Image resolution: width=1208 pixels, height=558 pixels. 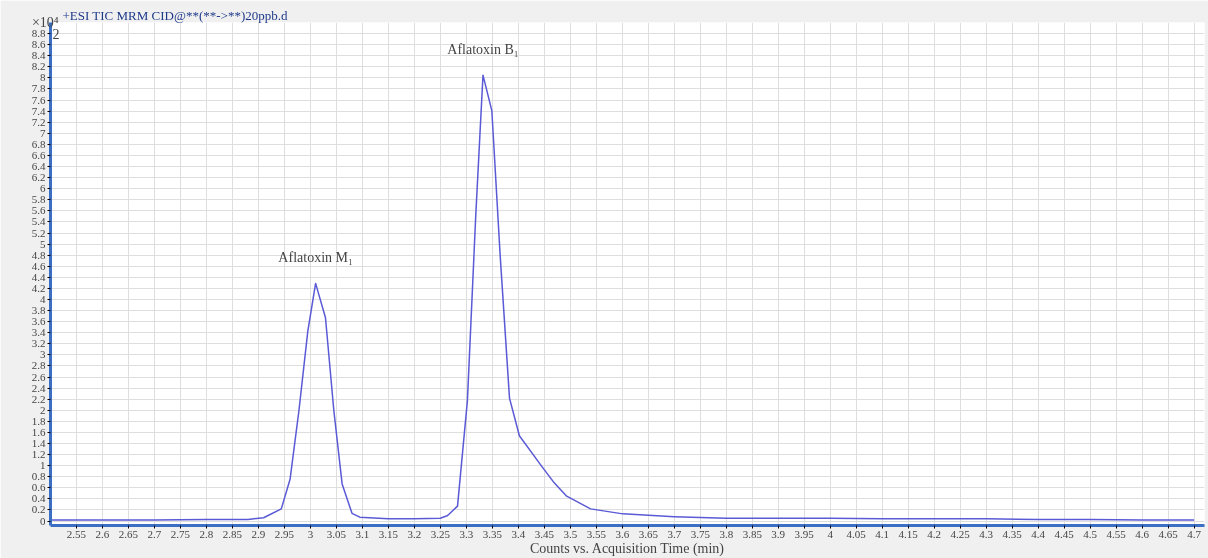 What do you see at coordinates (466, 533) in the screenshot?
I see `x-tick-label: 3.3` at bounding box center [466, 533].